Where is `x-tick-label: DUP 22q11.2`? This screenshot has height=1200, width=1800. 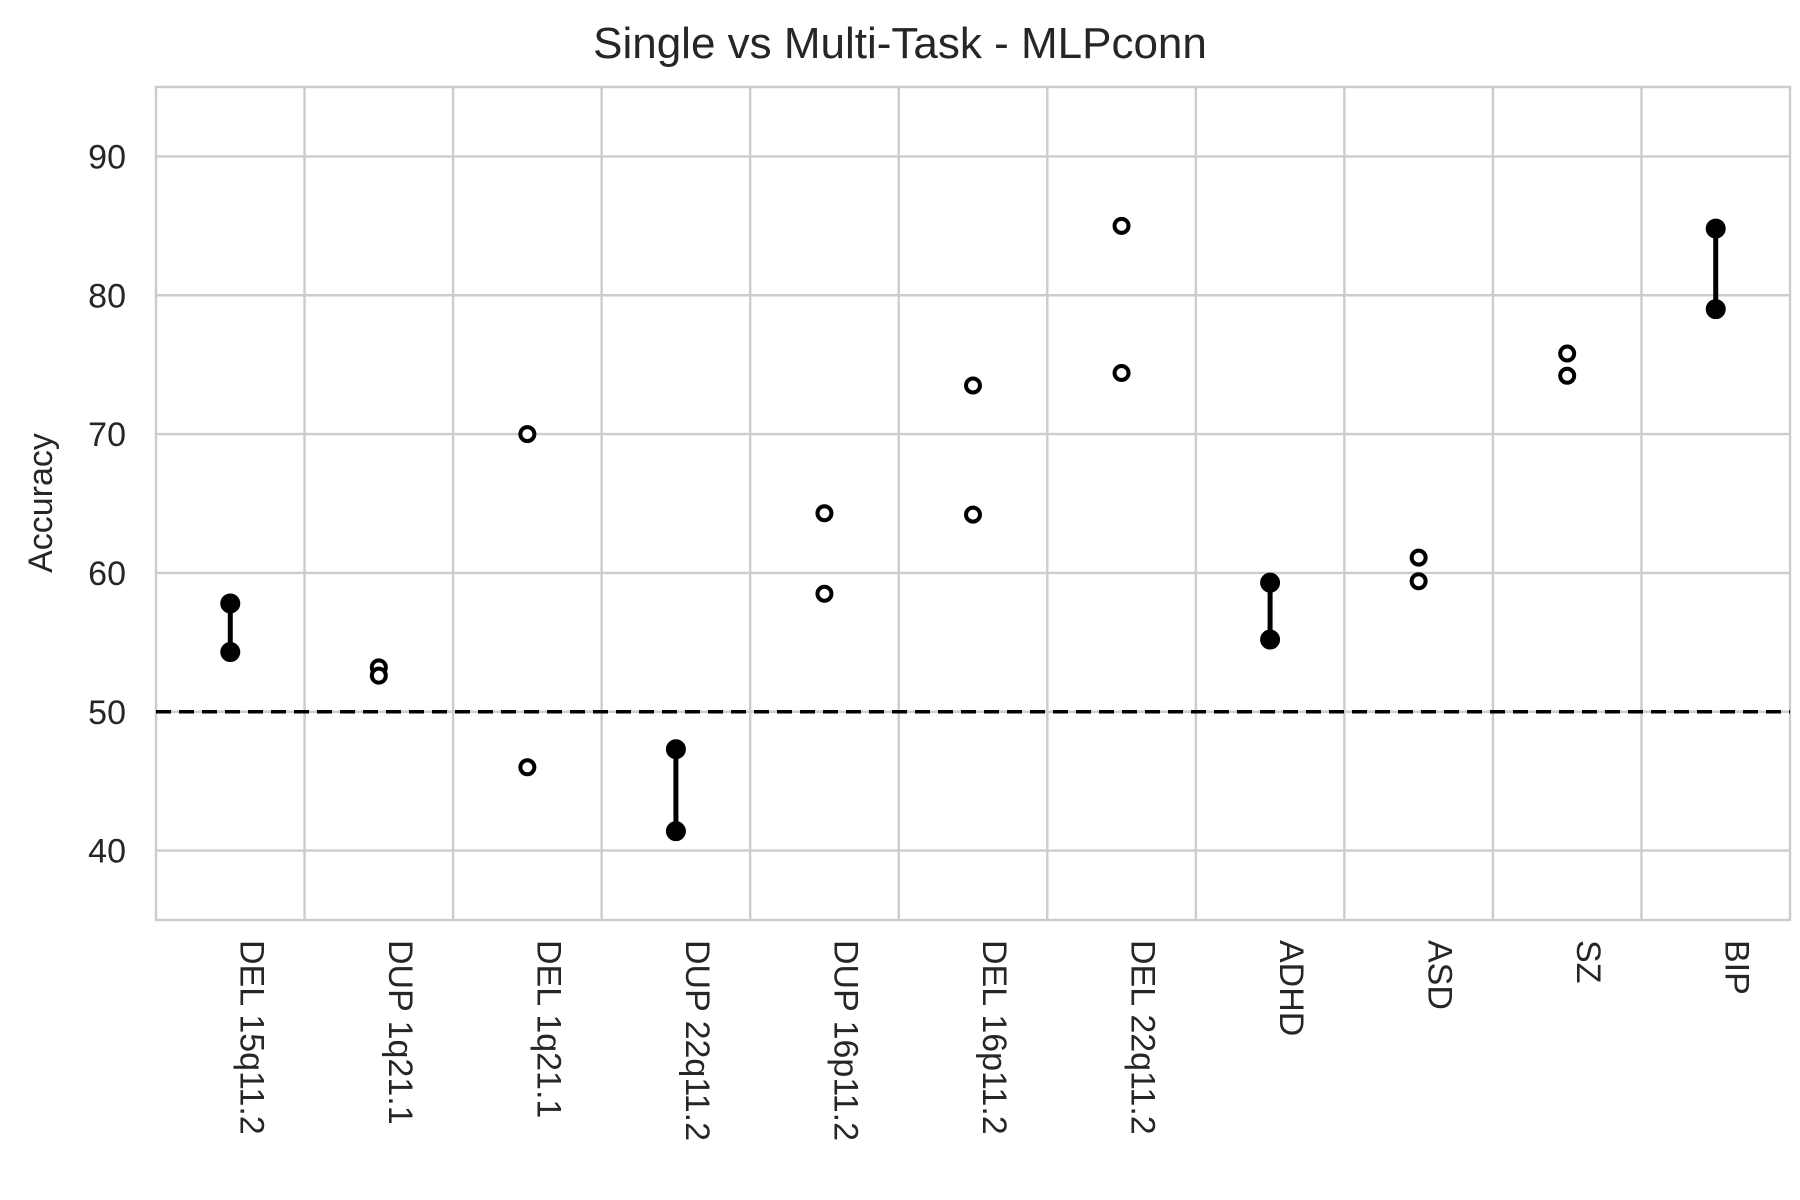
x-tick-label: DUP 22q11.2 is located at coordinates (697, 1040).